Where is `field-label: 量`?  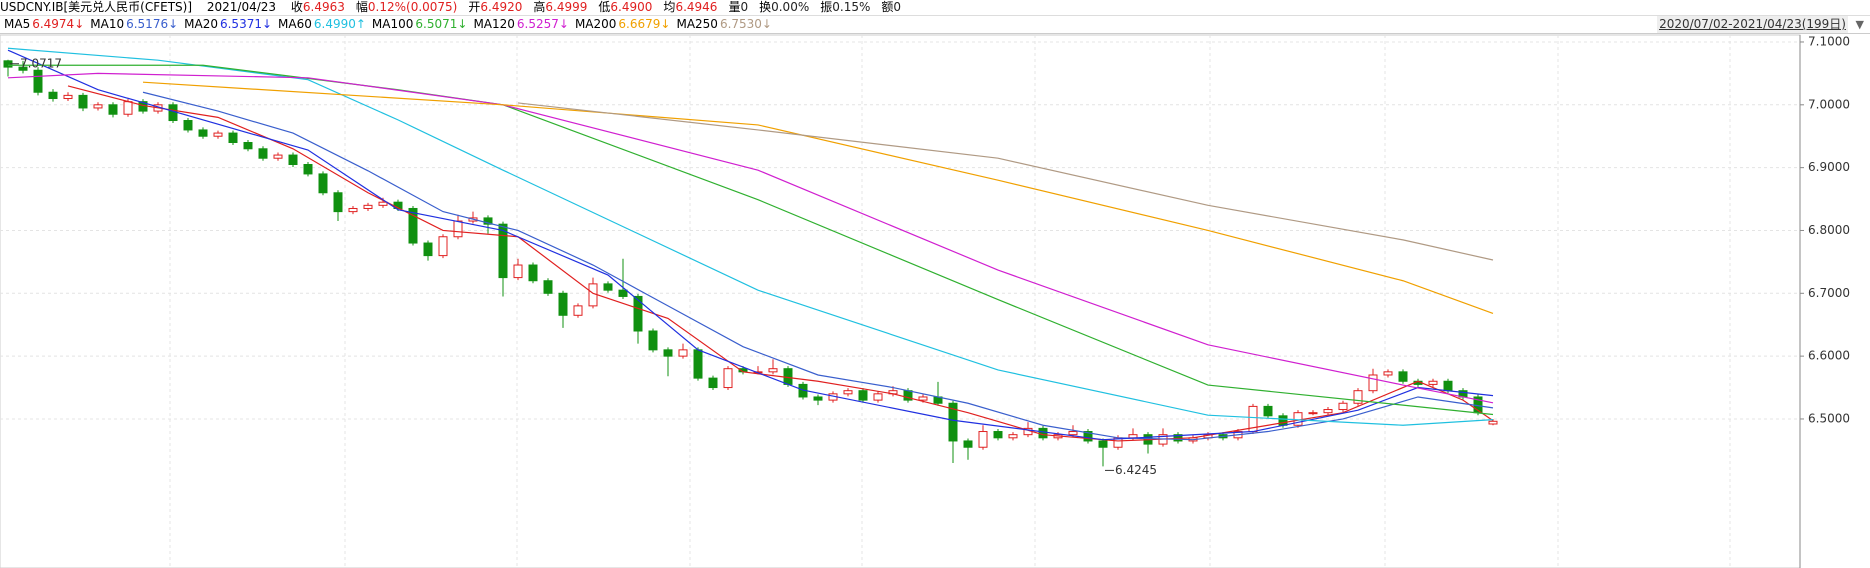 field-label: 量 is located at coordinates (734, 7).